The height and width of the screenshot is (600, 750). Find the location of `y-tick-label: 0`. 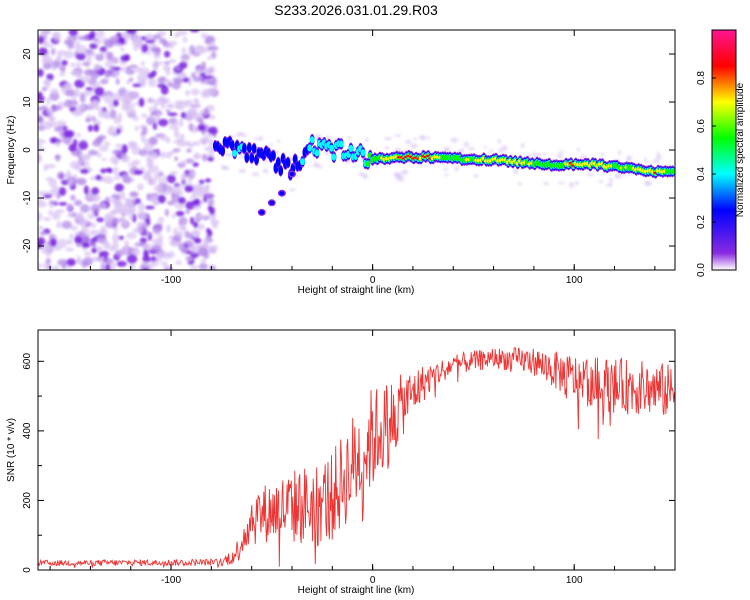

y-tick-label: 0 is located at coordinates (27, 570).